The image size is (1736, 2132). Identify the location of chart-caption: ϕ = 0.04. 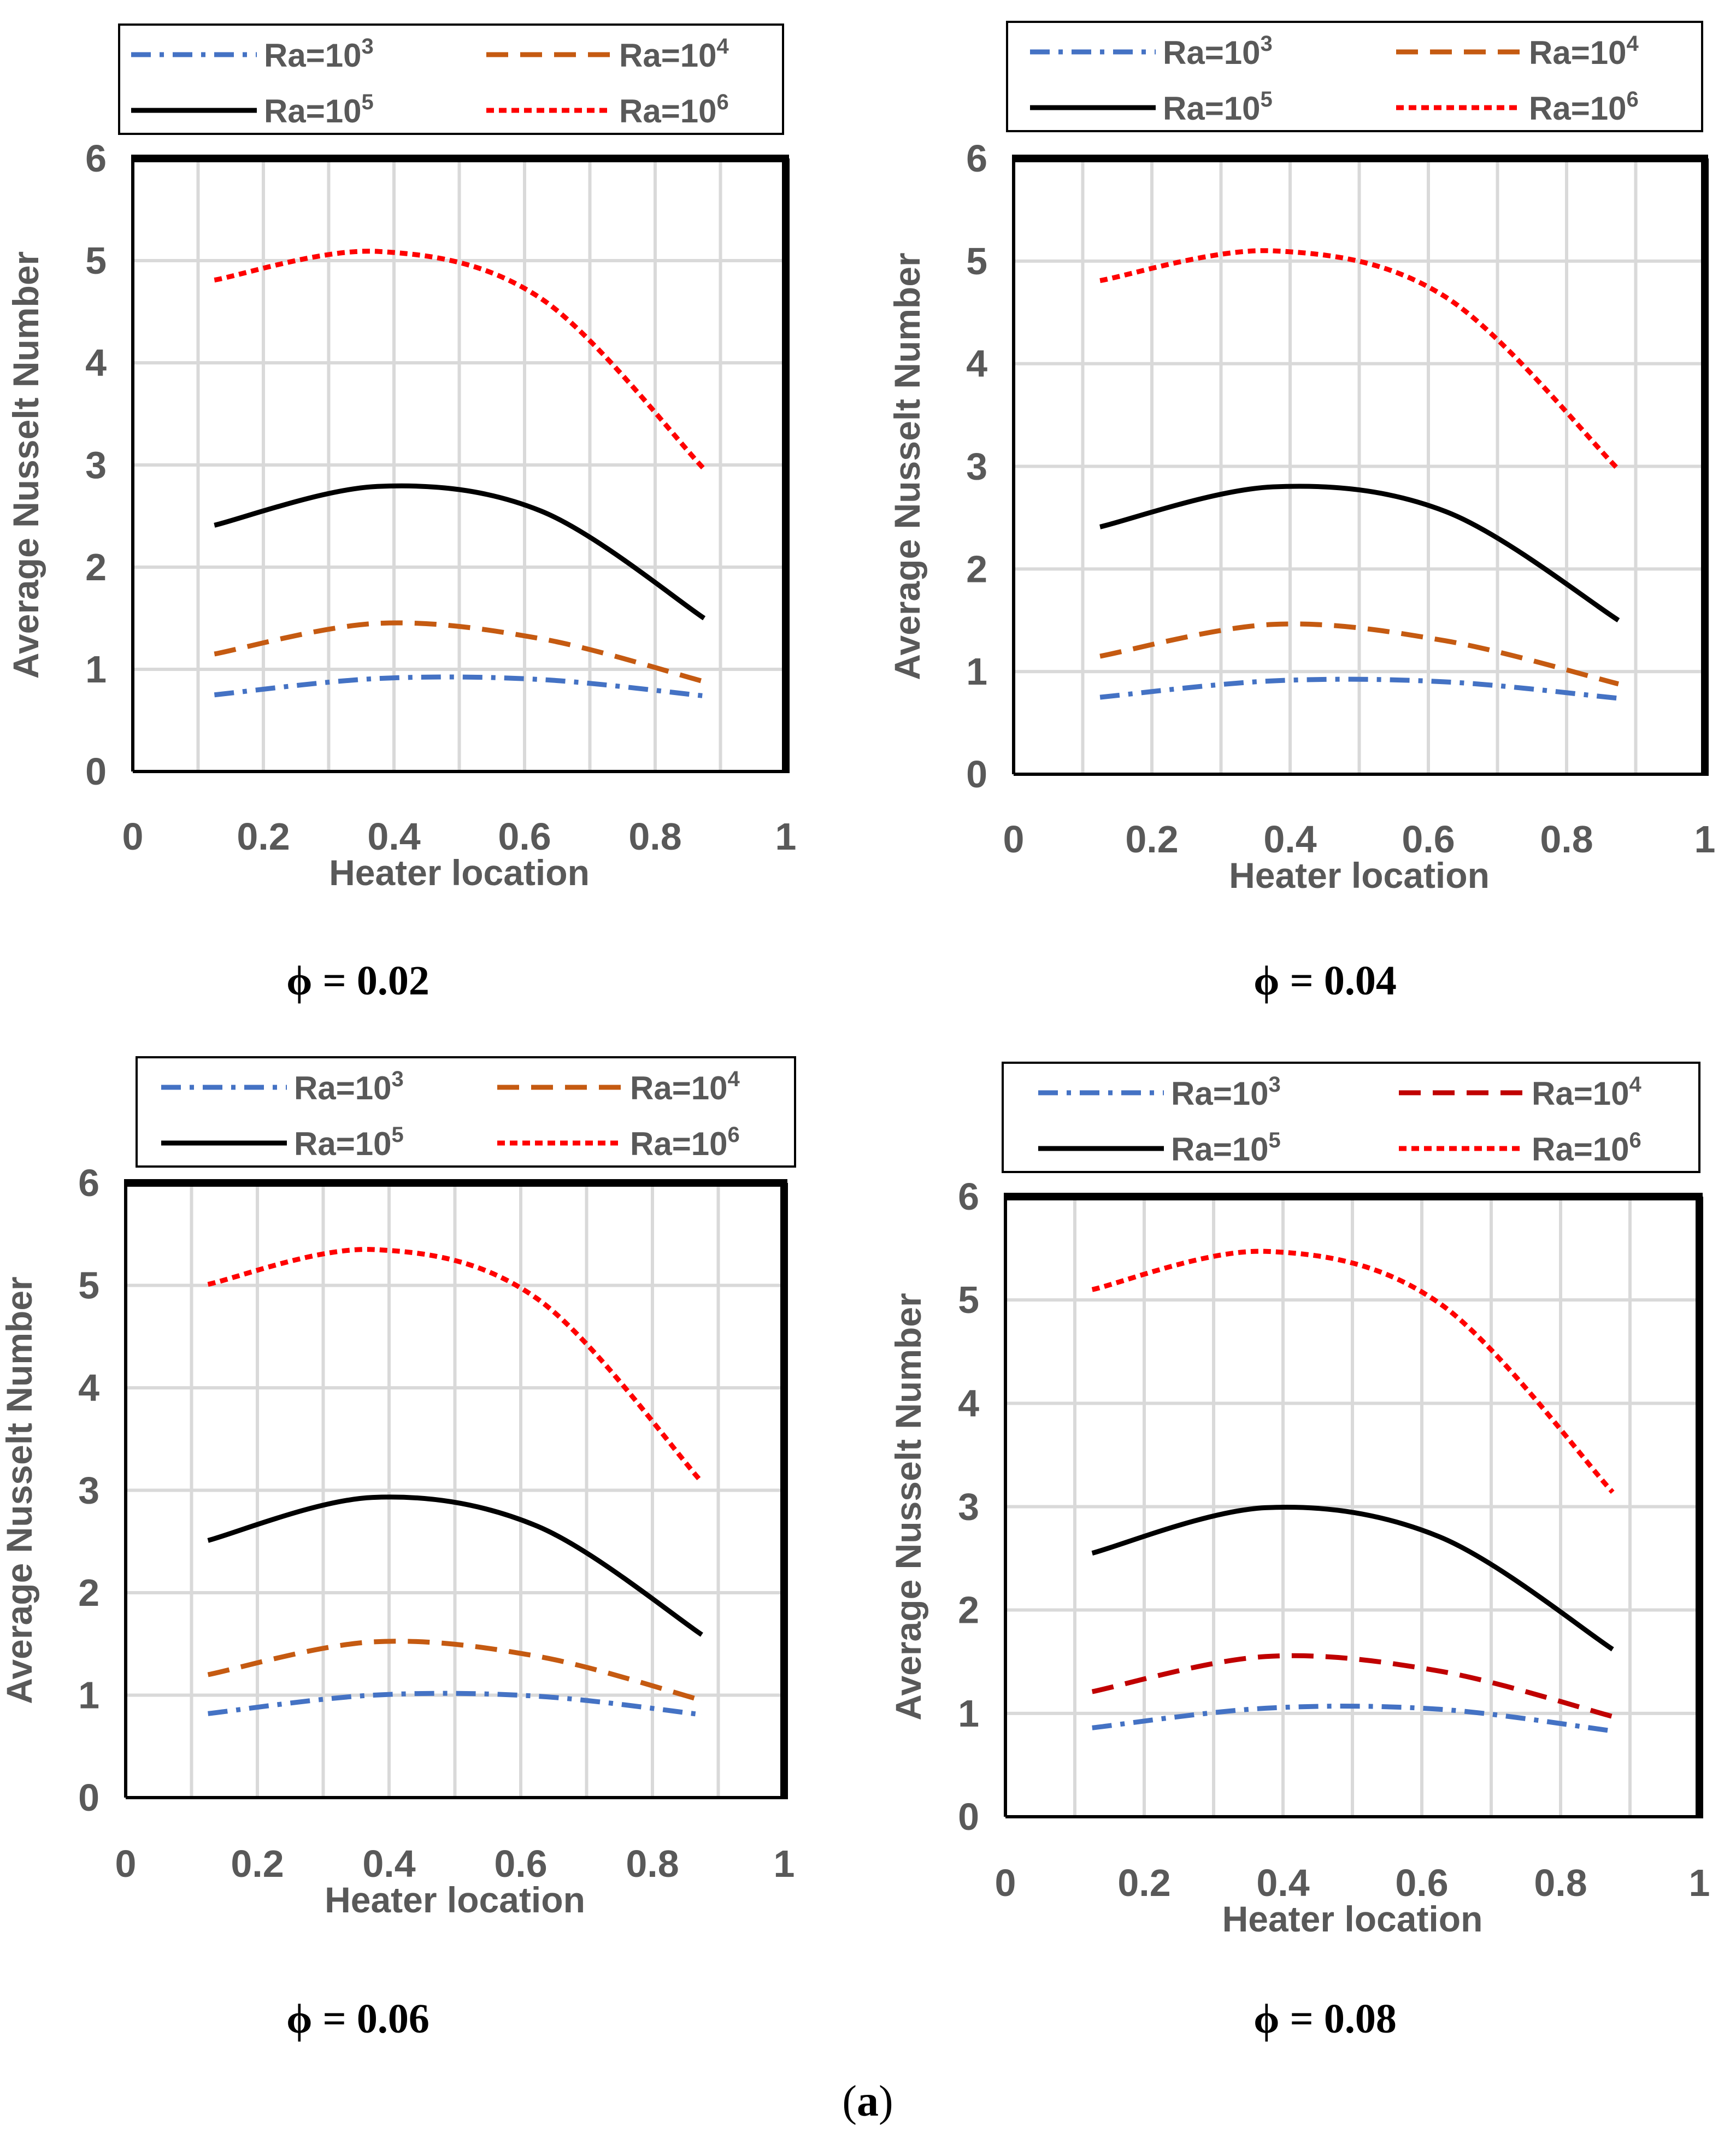
(1325, 981).